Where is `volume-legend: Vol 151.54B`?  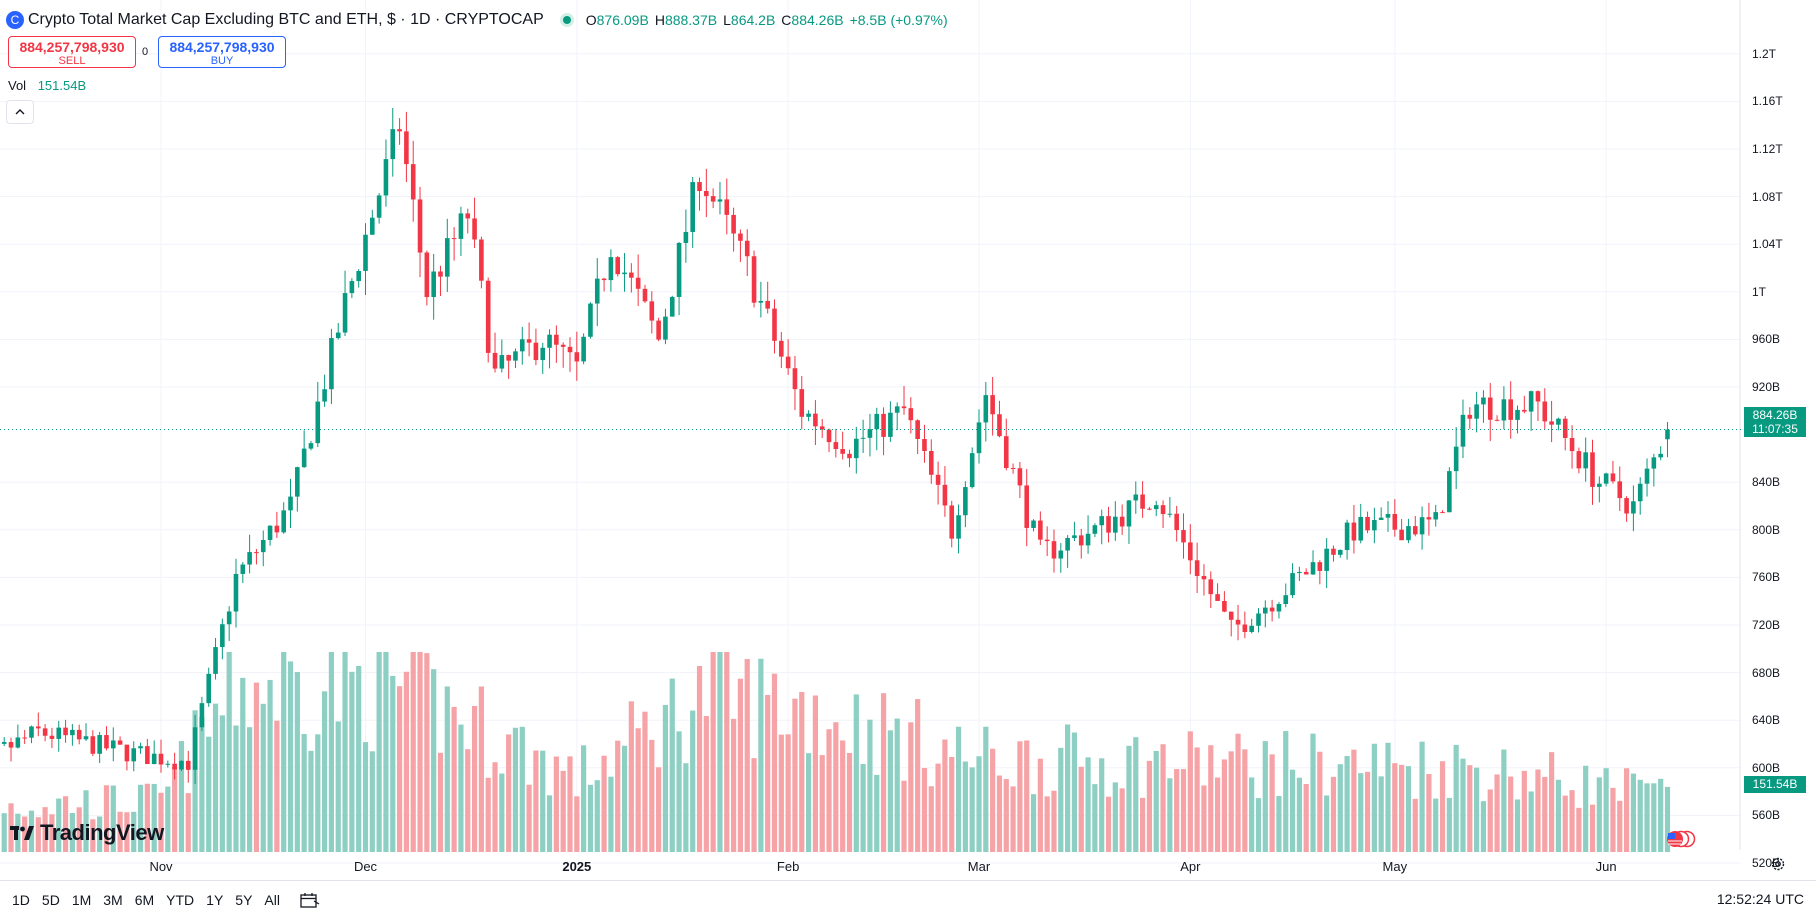 volume-legend: Vol 151.54B is located at coordinates (47, 85).